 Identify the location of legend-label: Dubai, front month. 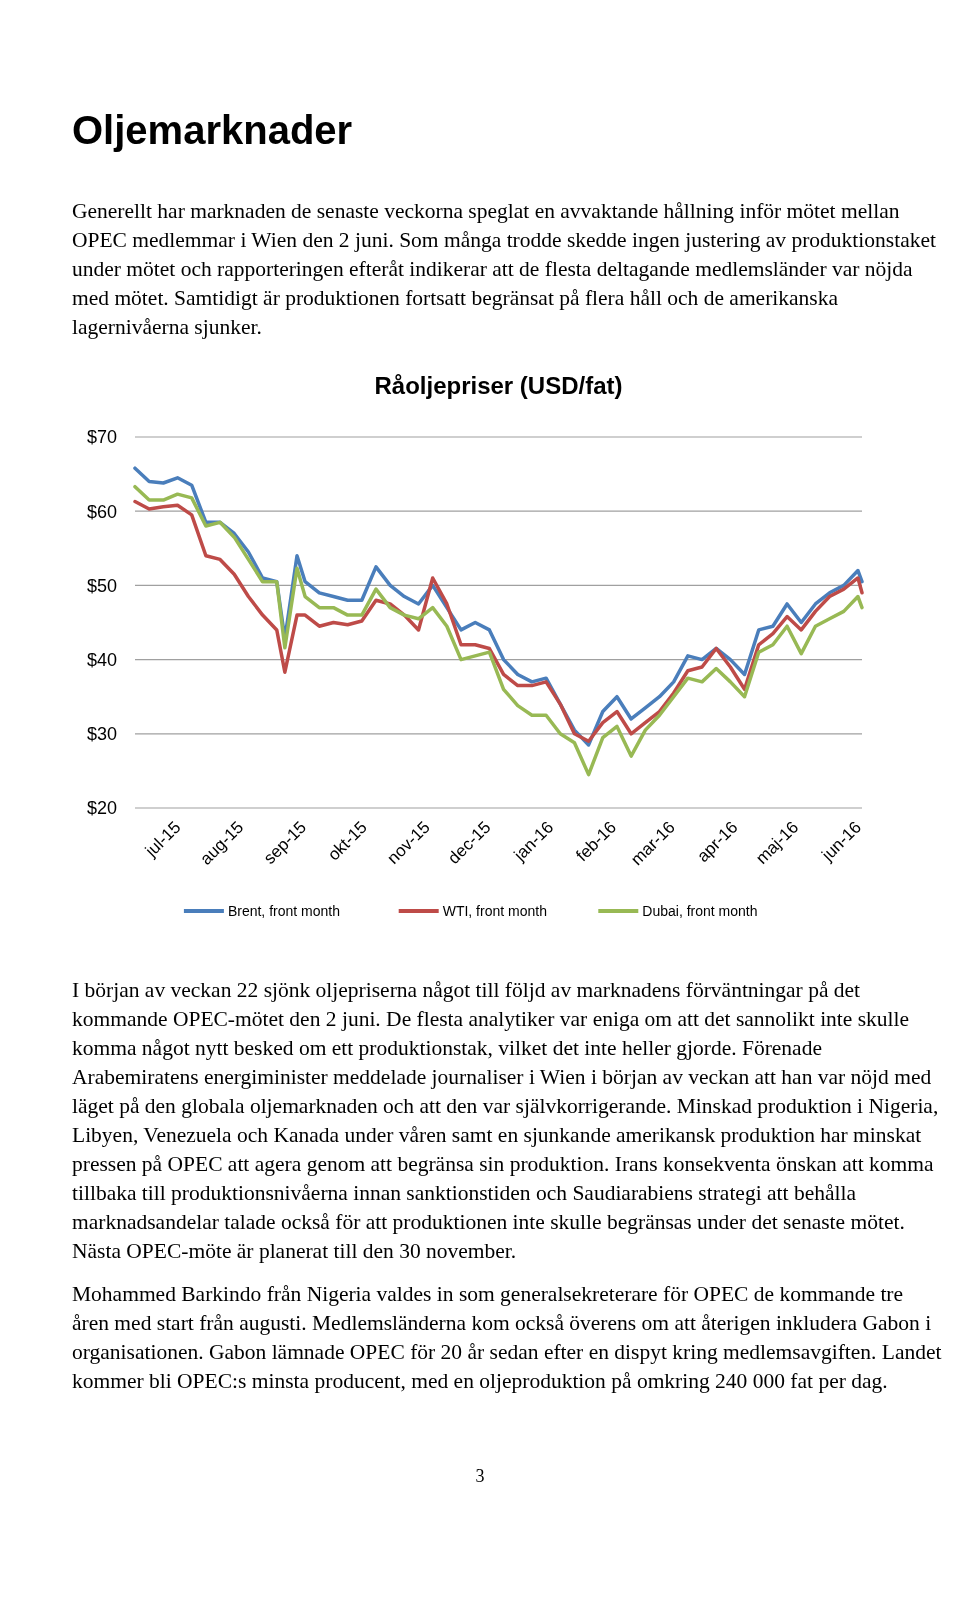
(700, 910).